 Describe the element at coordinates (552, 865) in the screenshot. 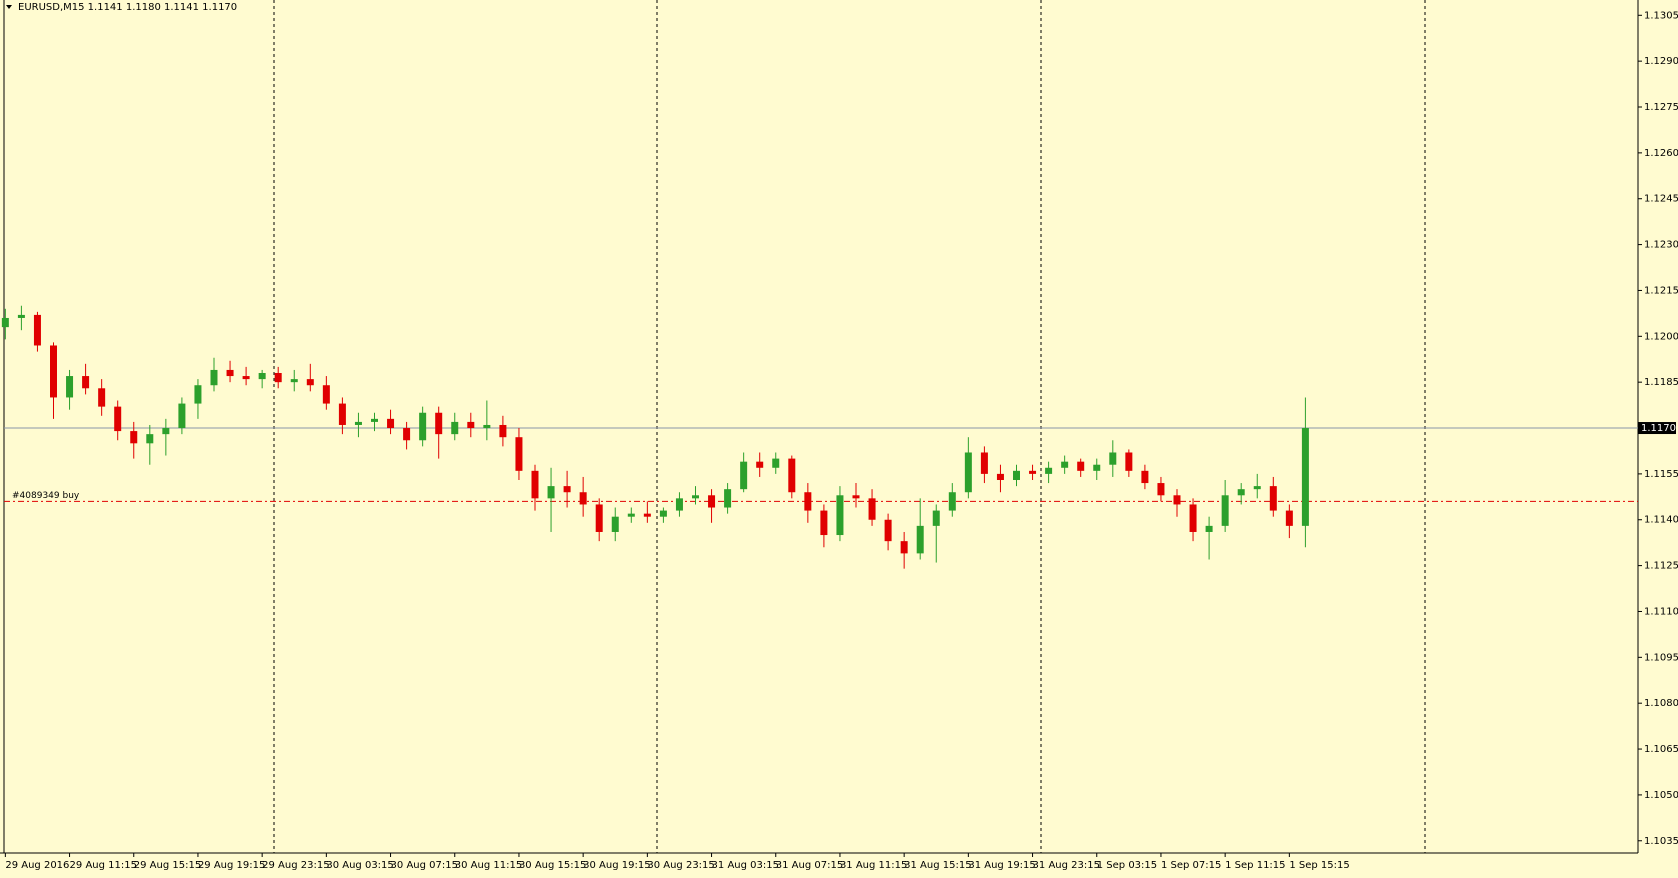

I see `x-tick-label: 30 Aug 15:15` at that location.